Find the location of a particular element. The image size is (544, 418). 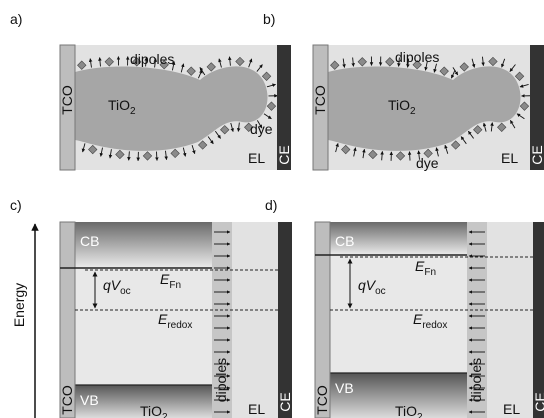

efn-label-sub: Fn is located at coordinates (430, 272).